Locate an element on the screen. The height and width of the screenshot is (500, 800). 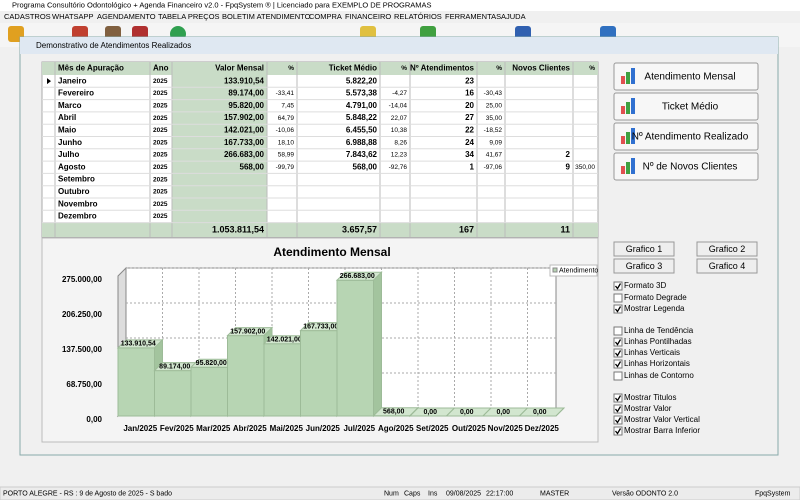
table-cell: 41,67 is located at coordinates (494, 155).